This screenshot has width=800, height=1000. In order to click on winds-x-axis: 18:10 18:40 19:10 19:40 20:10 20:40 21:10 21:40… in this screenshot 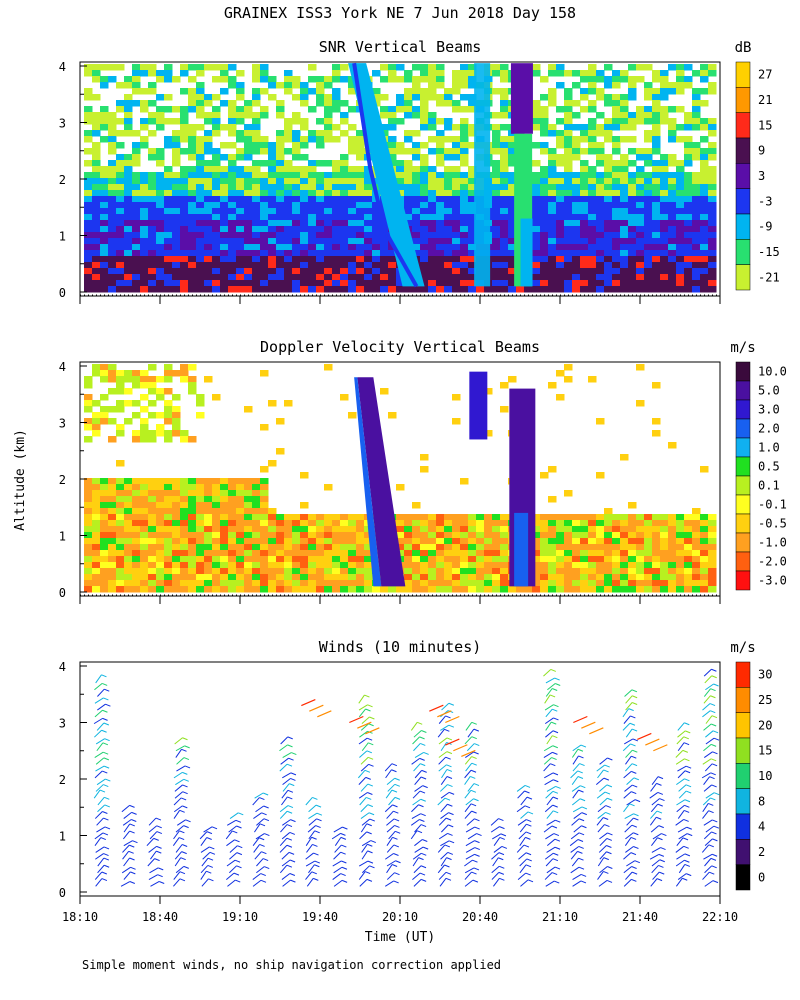, I will do `click(400, 910)`.